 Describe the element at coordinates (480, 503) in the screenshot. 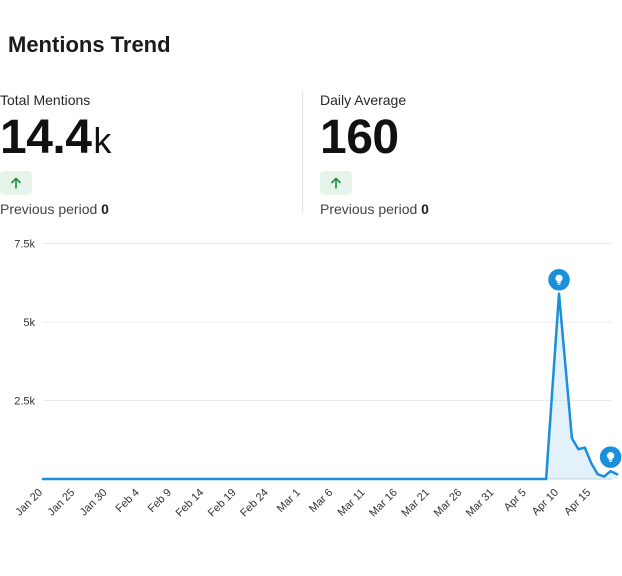

I see `x-tick-label: Mar 31` at that location.